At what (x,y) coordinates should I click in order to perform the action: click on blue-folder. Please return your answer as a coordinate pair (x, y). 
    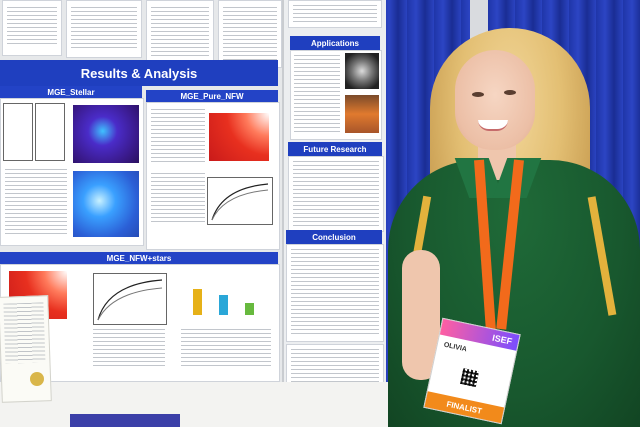
    Looking at the image, I should click on (125, 420).